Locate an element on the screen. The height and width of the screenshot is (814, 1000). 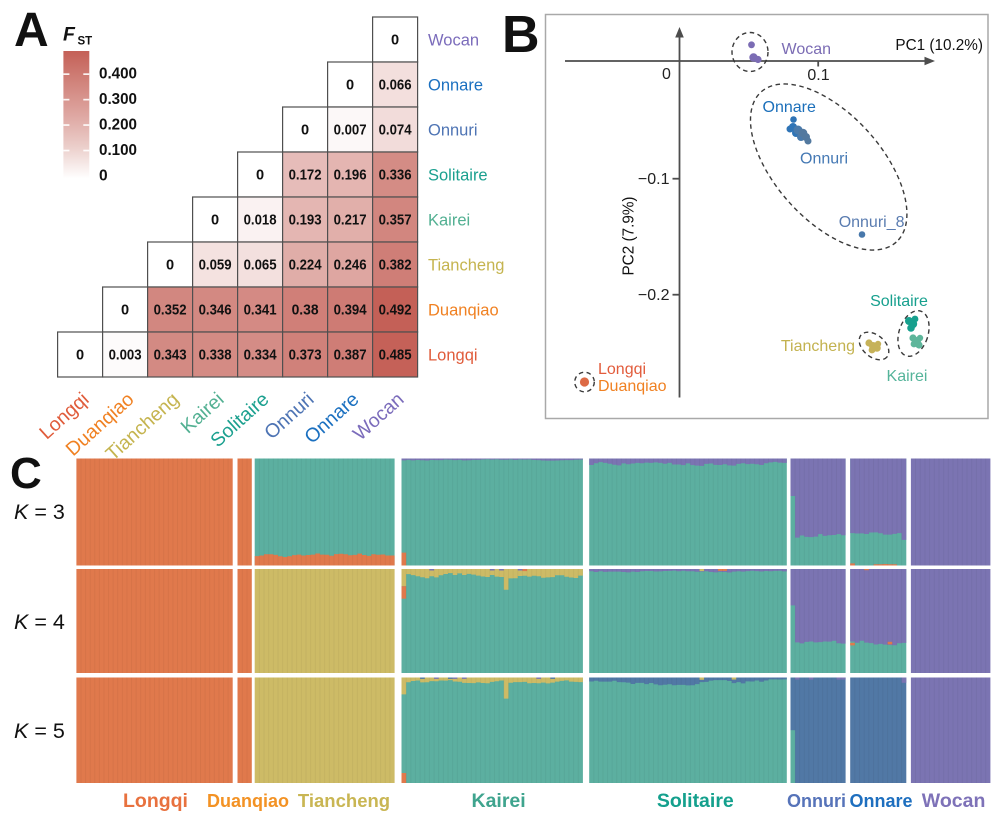
svg-text: 0.246 is located at coordinates (350, 265).